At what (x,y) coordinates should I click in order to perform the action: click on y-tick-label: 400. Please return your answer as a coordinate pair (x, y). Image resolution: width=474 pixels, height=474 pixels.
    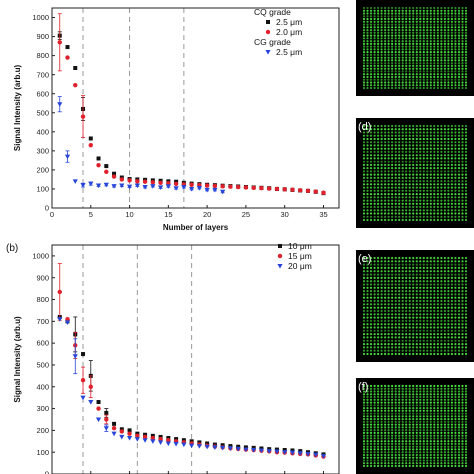
    Looking at the image, I should click on (42, 131).